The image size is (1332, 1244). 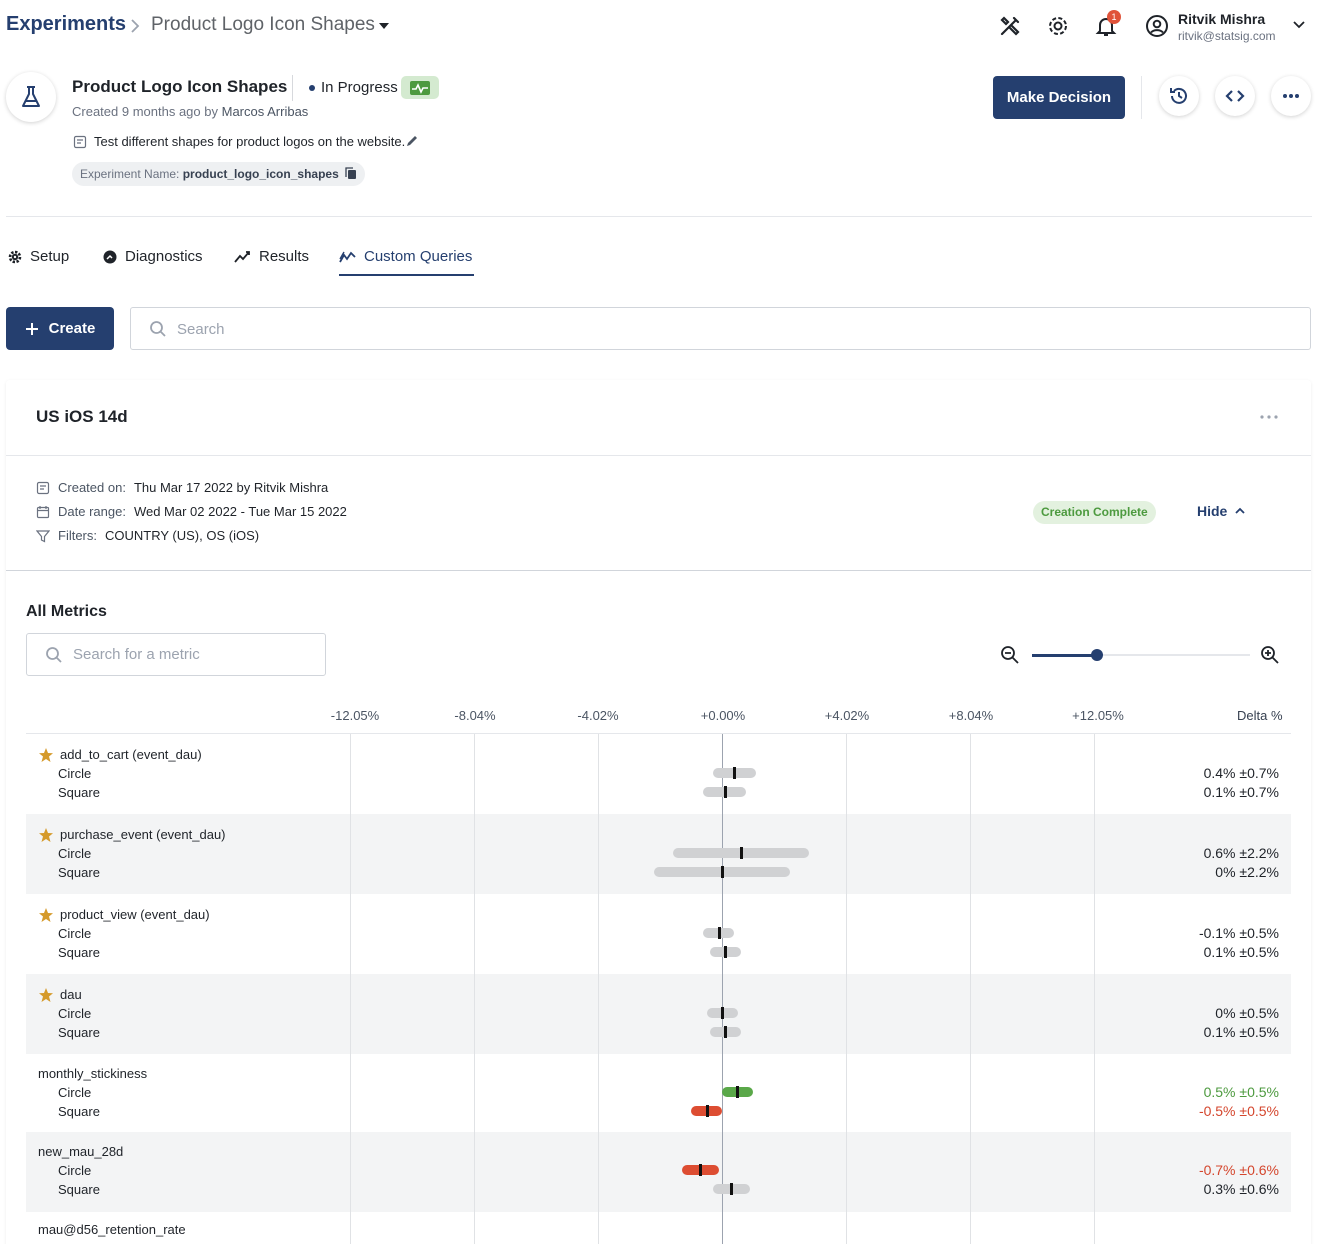 What do you see at coordinates (1299, 25) in the screenshot?
I see `chevron-down-icon` at bounding box center [1299, 25].